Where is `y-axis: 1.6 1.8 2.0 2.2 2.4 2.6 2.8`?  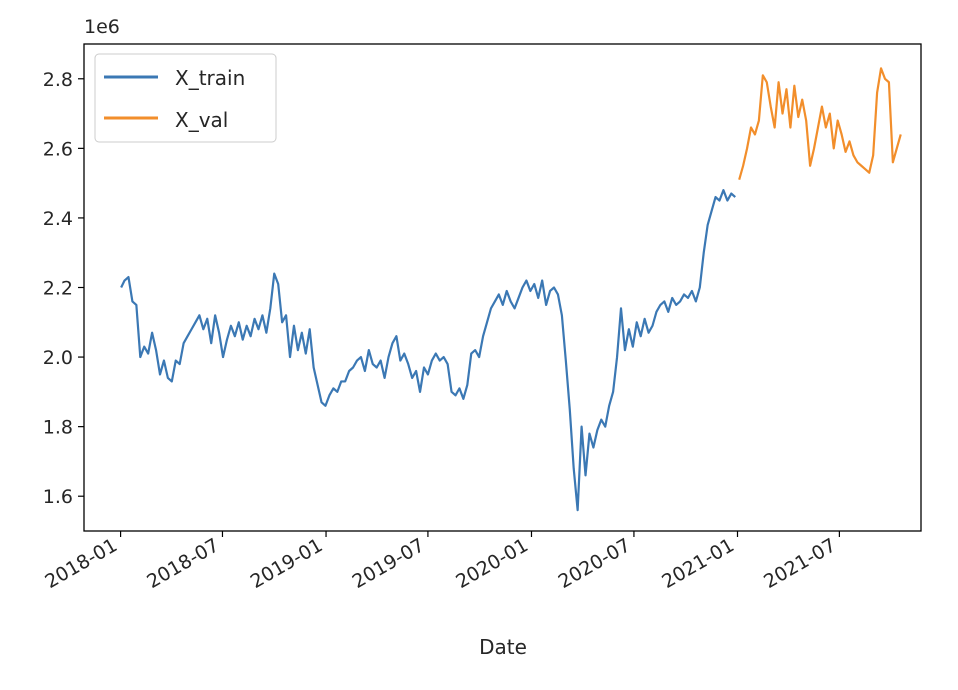 y-axis: 1.6 1.8 2.0 2.2 2.4 2.6 2.8 is located at coordinates (63, 288).